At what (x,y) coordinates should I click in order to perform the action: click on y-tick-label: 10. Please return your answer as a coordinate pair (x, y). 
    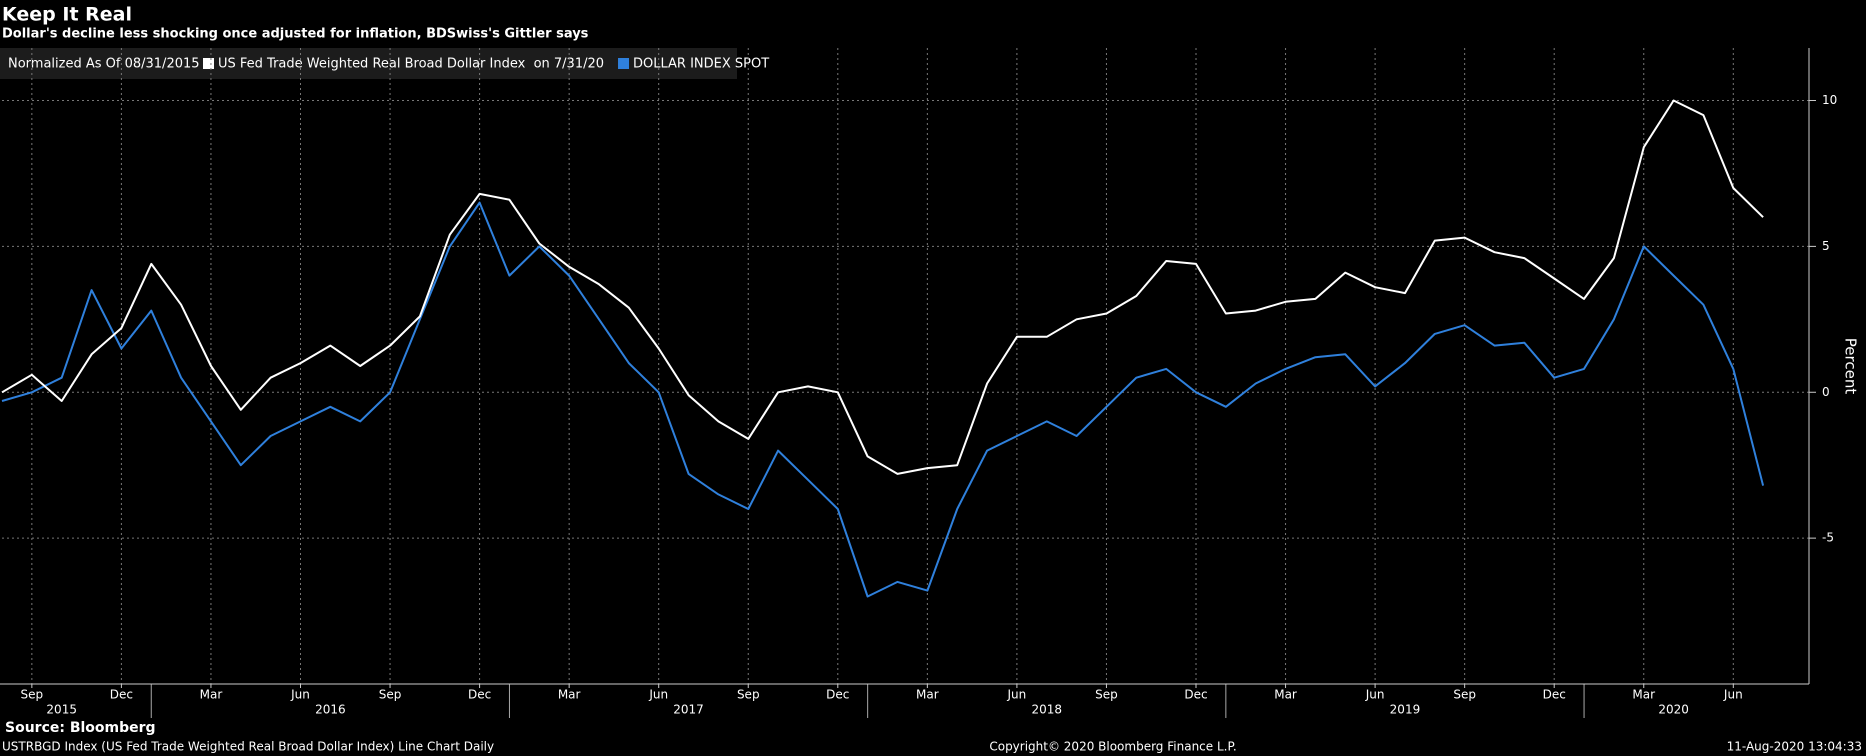
    Looking at the image, I should click on (1829, 100).